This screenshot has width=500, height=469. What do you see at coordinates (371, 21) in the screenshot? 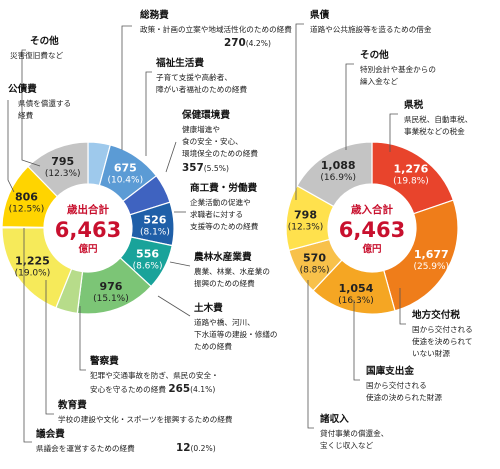
I see `label-kensai: 県債 道路や公共施設等を造るための借金` at bounding box center [371, 21].